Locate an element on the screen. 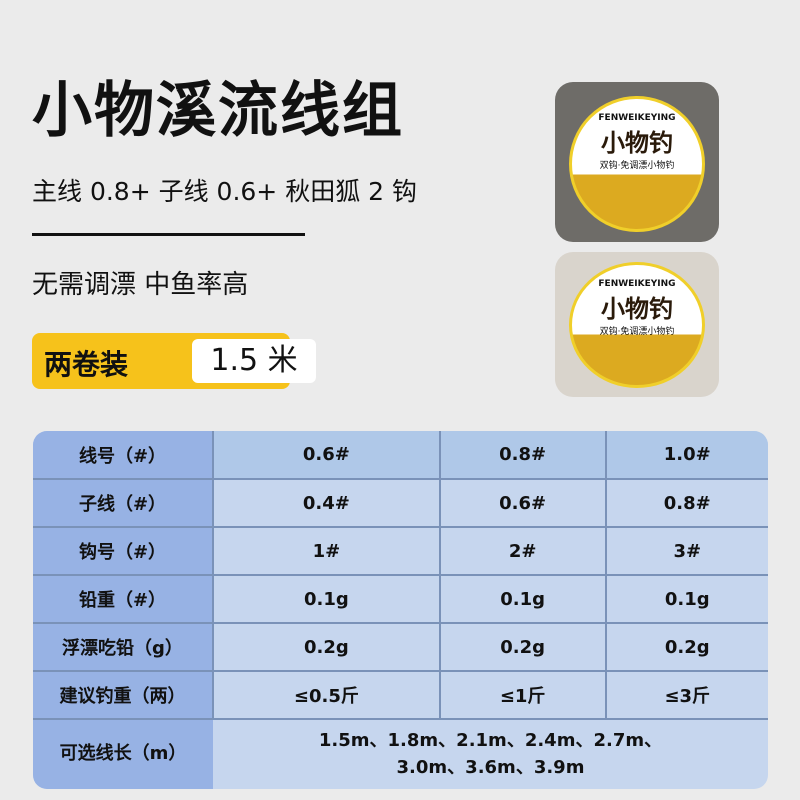 The image size is (800, 800). subtitle: 主线 0.8+ 子线 0.6+ 秋田狐 2 钩 is located at coordinates (224, 191).